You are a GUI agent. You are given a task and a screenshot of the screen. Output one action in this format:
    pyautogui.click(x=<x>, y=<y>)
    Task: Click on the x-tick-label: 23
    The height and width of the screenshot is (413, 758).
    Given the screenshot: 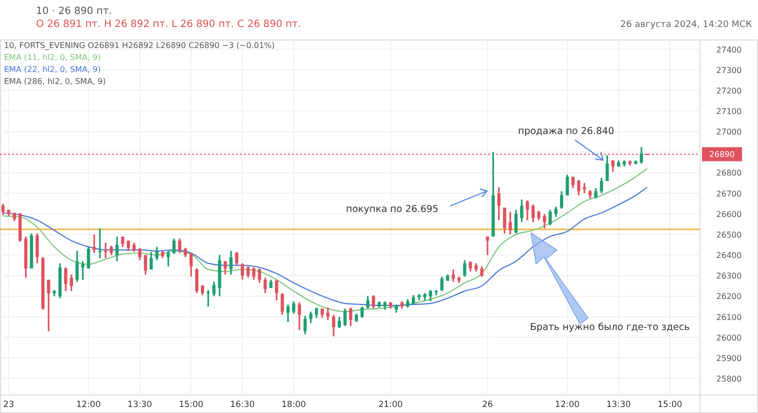 What is the action you would take?
    pyautogui.click(x=8, y=405)
    